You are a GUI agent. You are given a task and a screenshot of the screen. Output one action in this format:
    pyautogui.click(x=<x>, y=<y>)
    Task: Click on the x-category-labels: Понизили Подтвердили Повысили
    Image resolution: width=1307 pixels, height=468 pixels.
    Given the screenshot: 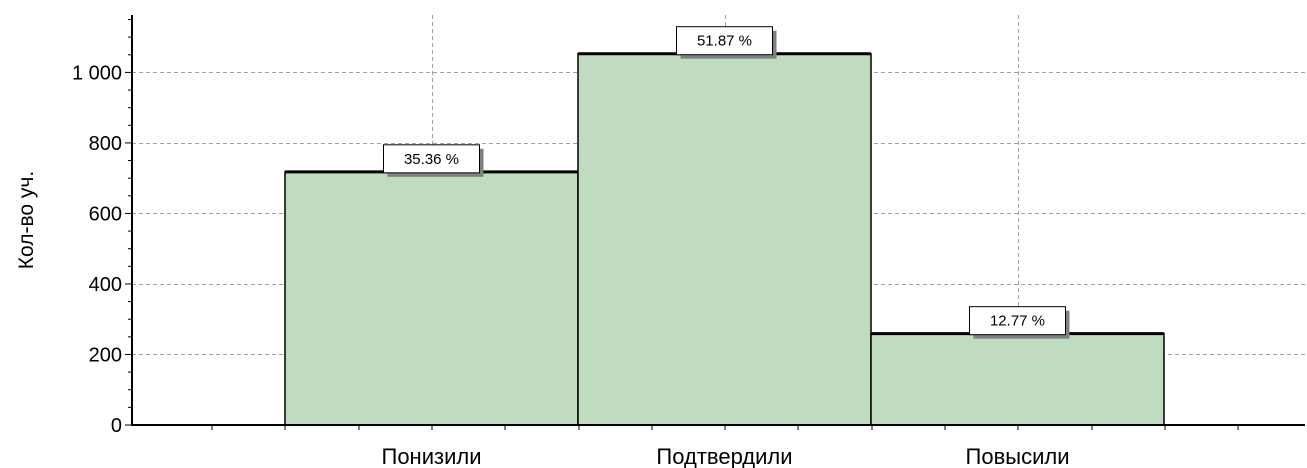 What is the action you would take?
    pyautogui.click(x=725, y=446)
    